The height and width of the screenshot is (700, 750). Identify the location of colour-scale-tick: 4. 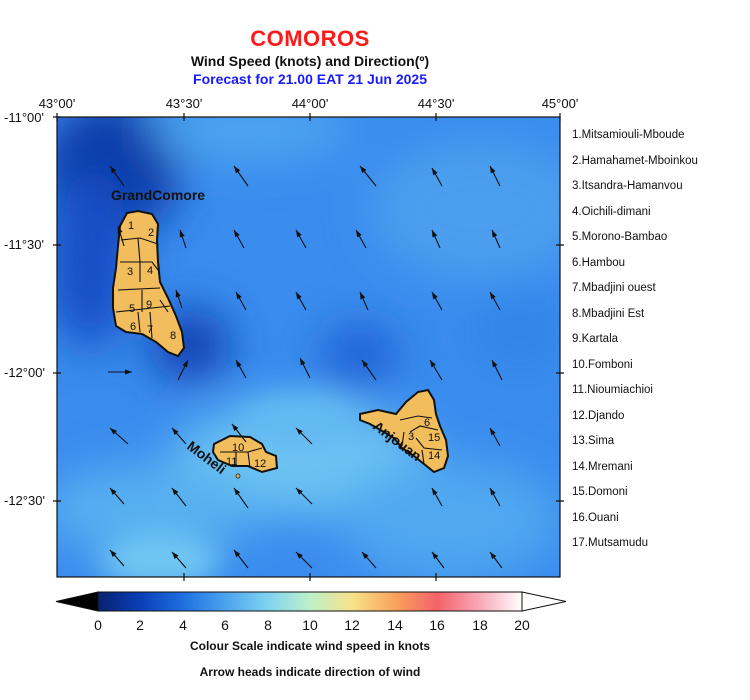
(183, 625).